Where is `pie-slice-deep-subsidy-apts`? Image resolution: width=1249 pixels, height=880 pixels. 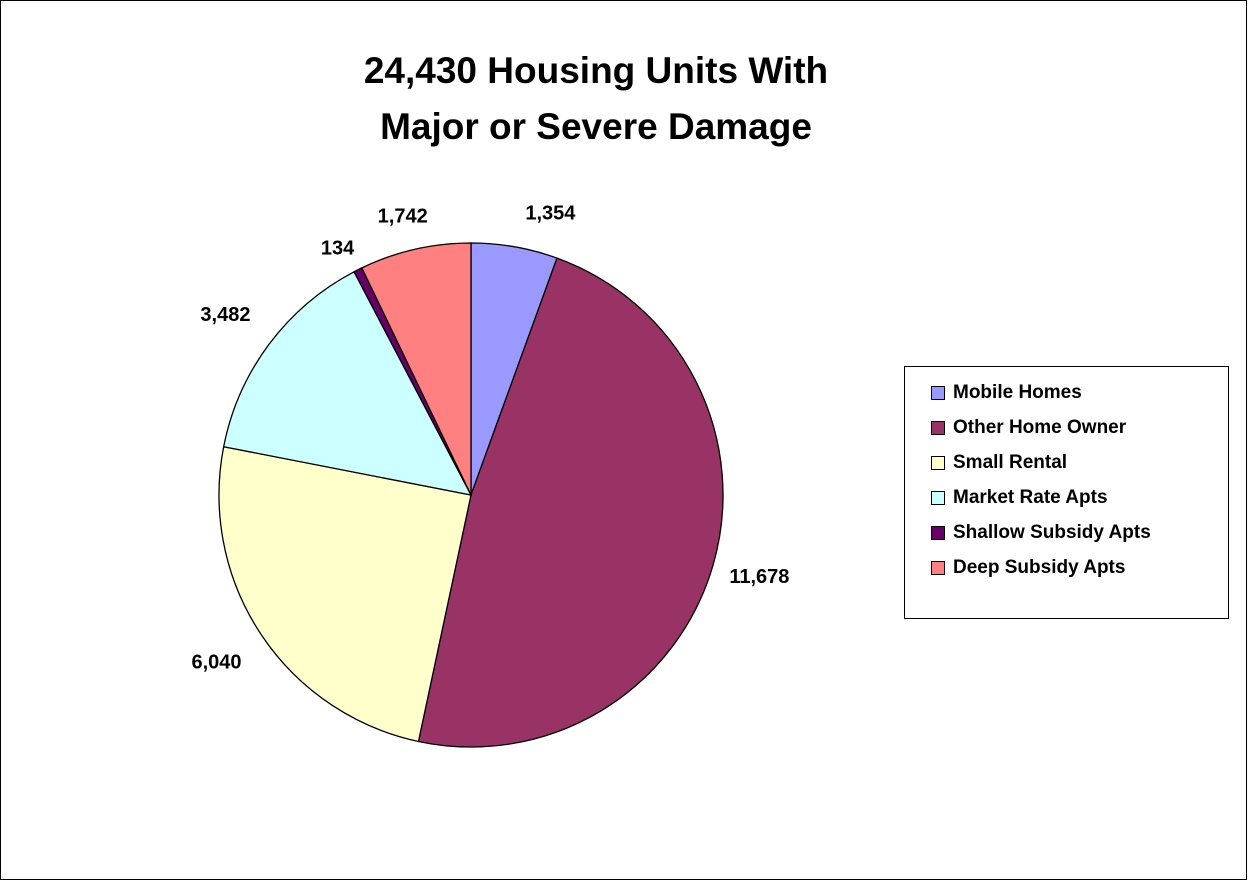 pie-slice-deep-subsidy-apts is located at coordinates (416, 369).